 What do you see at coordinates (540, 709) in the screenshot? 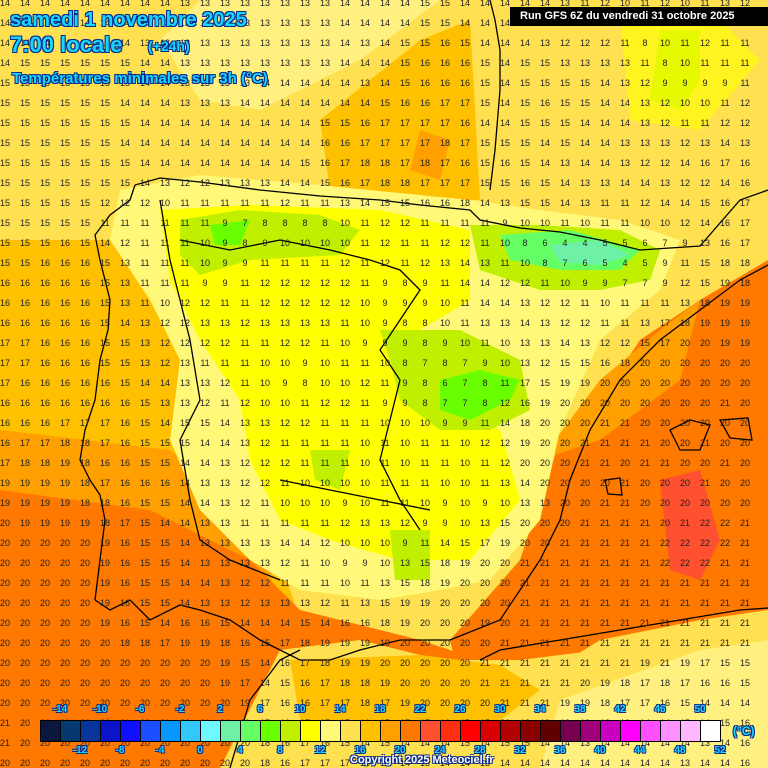
I see `legend-tick-label: 34` at bounding box center [540, 709].